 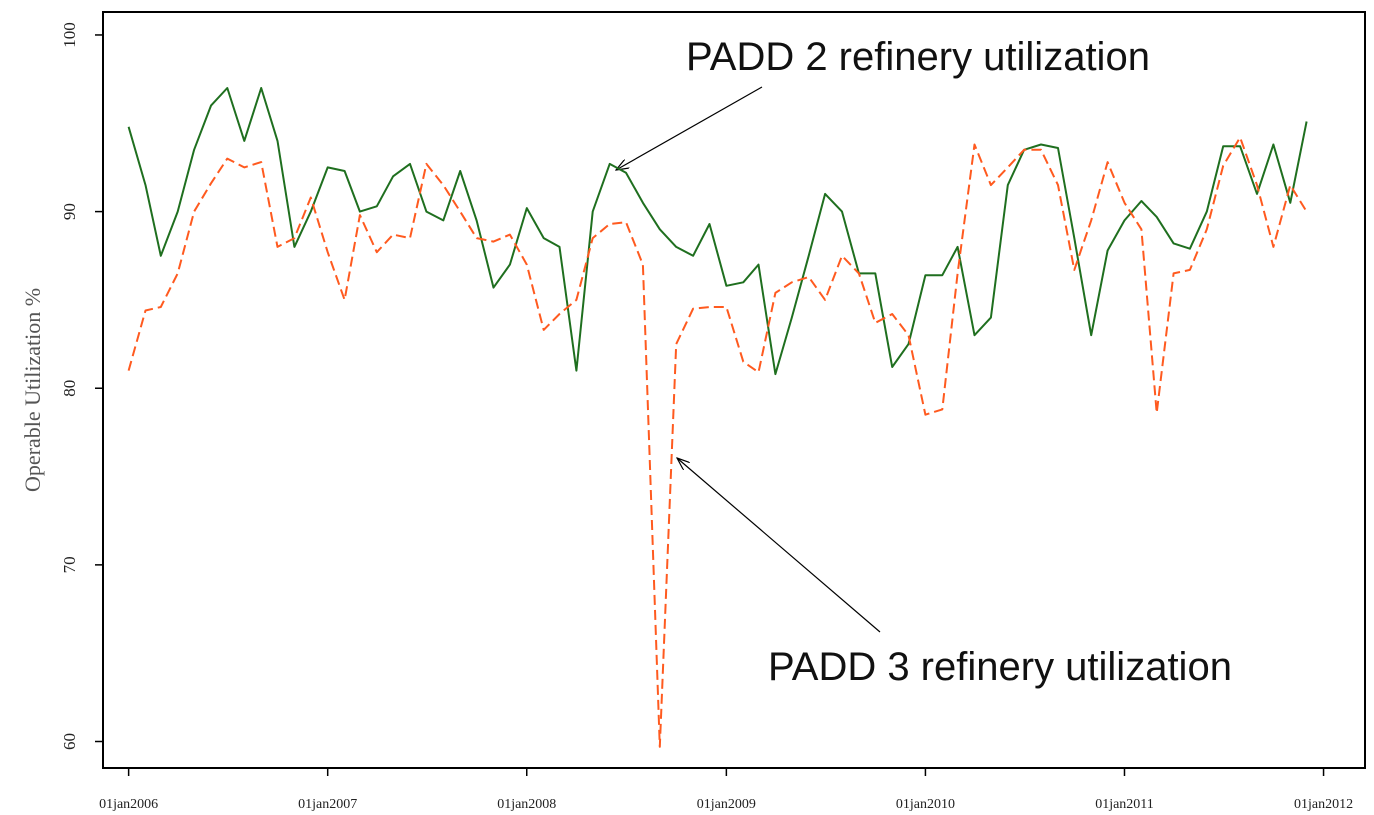 I want to click on x-tick-label: 01jan2008, so click(x=526, y=804).